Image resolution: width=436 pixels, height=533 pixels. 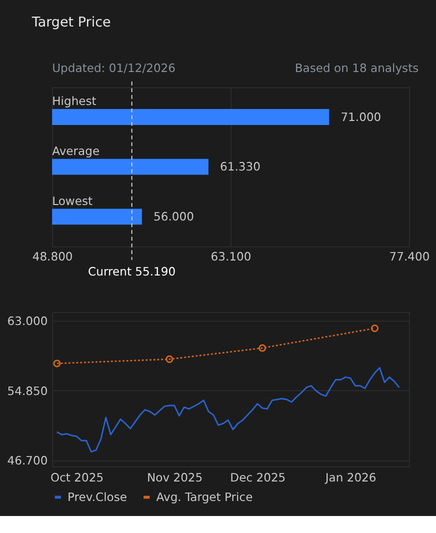 I want to click on text: Based on 18 analysts, so click(x=356, y=67).